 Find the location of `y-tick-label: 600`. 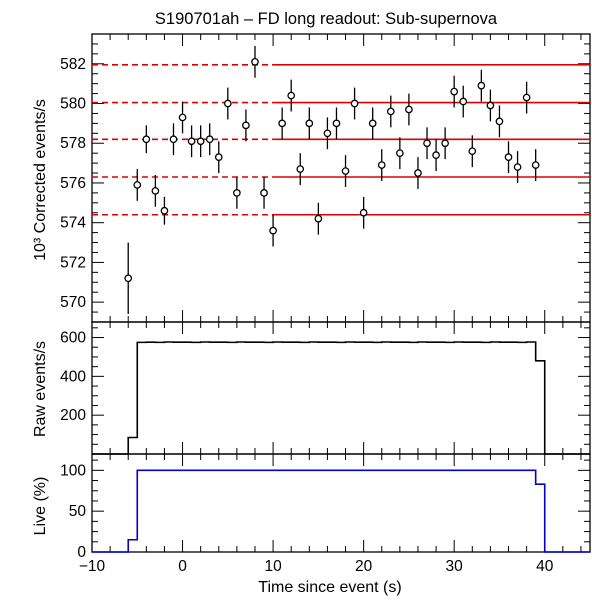

y-tick-label: 600 is located at coordinates (73, 338).